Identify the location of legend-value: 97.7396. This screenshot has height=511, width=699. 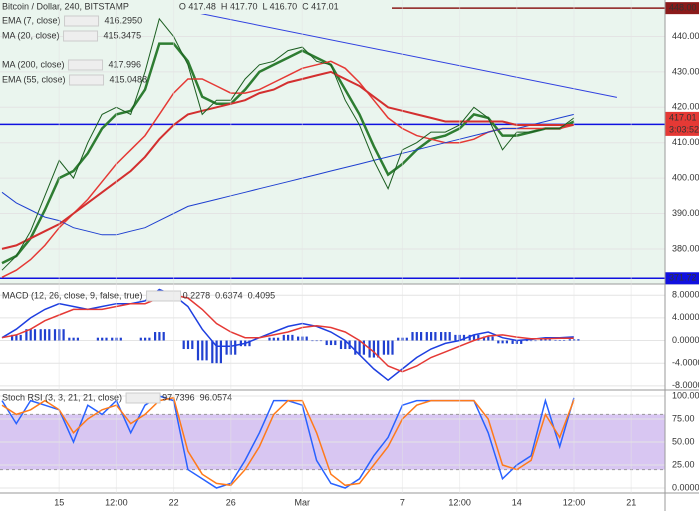
(178, 397).